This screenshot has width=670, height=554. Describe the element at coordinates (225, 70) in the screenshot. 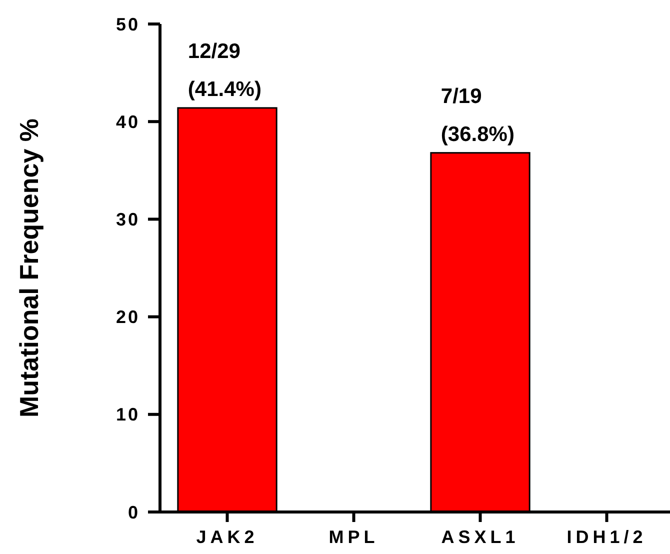

I see `data-label: 12/29 (41.4%)` at that location.